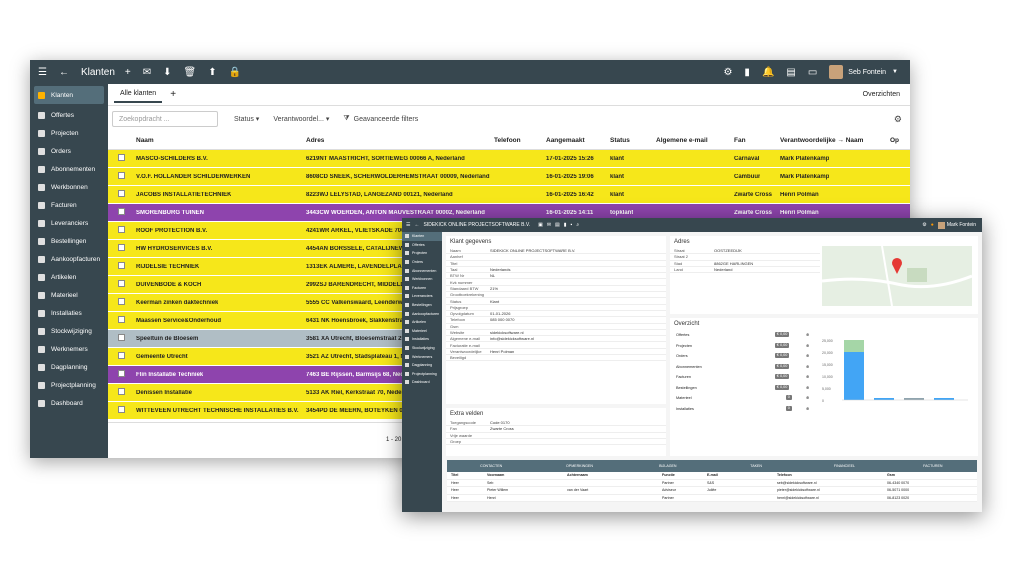 This screenshot has height=576, width=1024. What do you see at coordinates (578, 225) in the screenshot?
I see `search-icon: ⌕` at bounding box center [578, 225].